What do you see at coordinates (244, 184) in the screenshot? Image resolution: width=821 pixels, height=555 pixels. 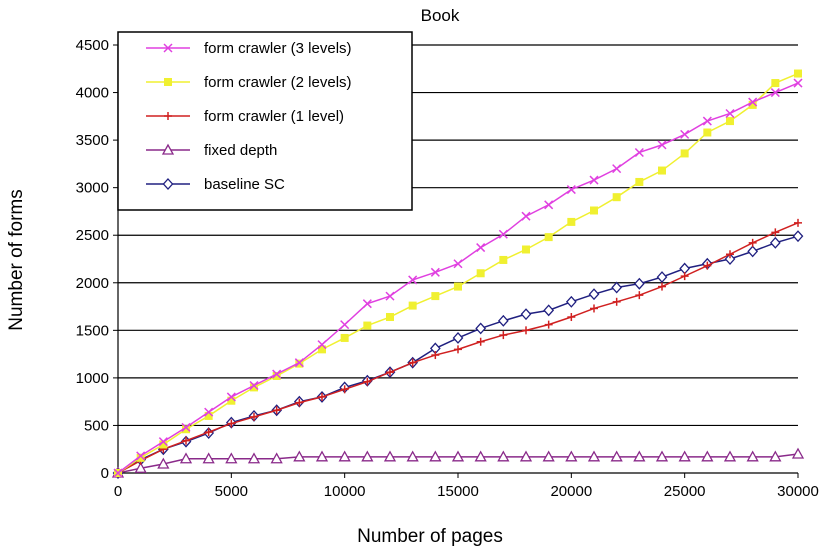 I see `legend-label-4: baseline SC` at bounding box center [244, 184].